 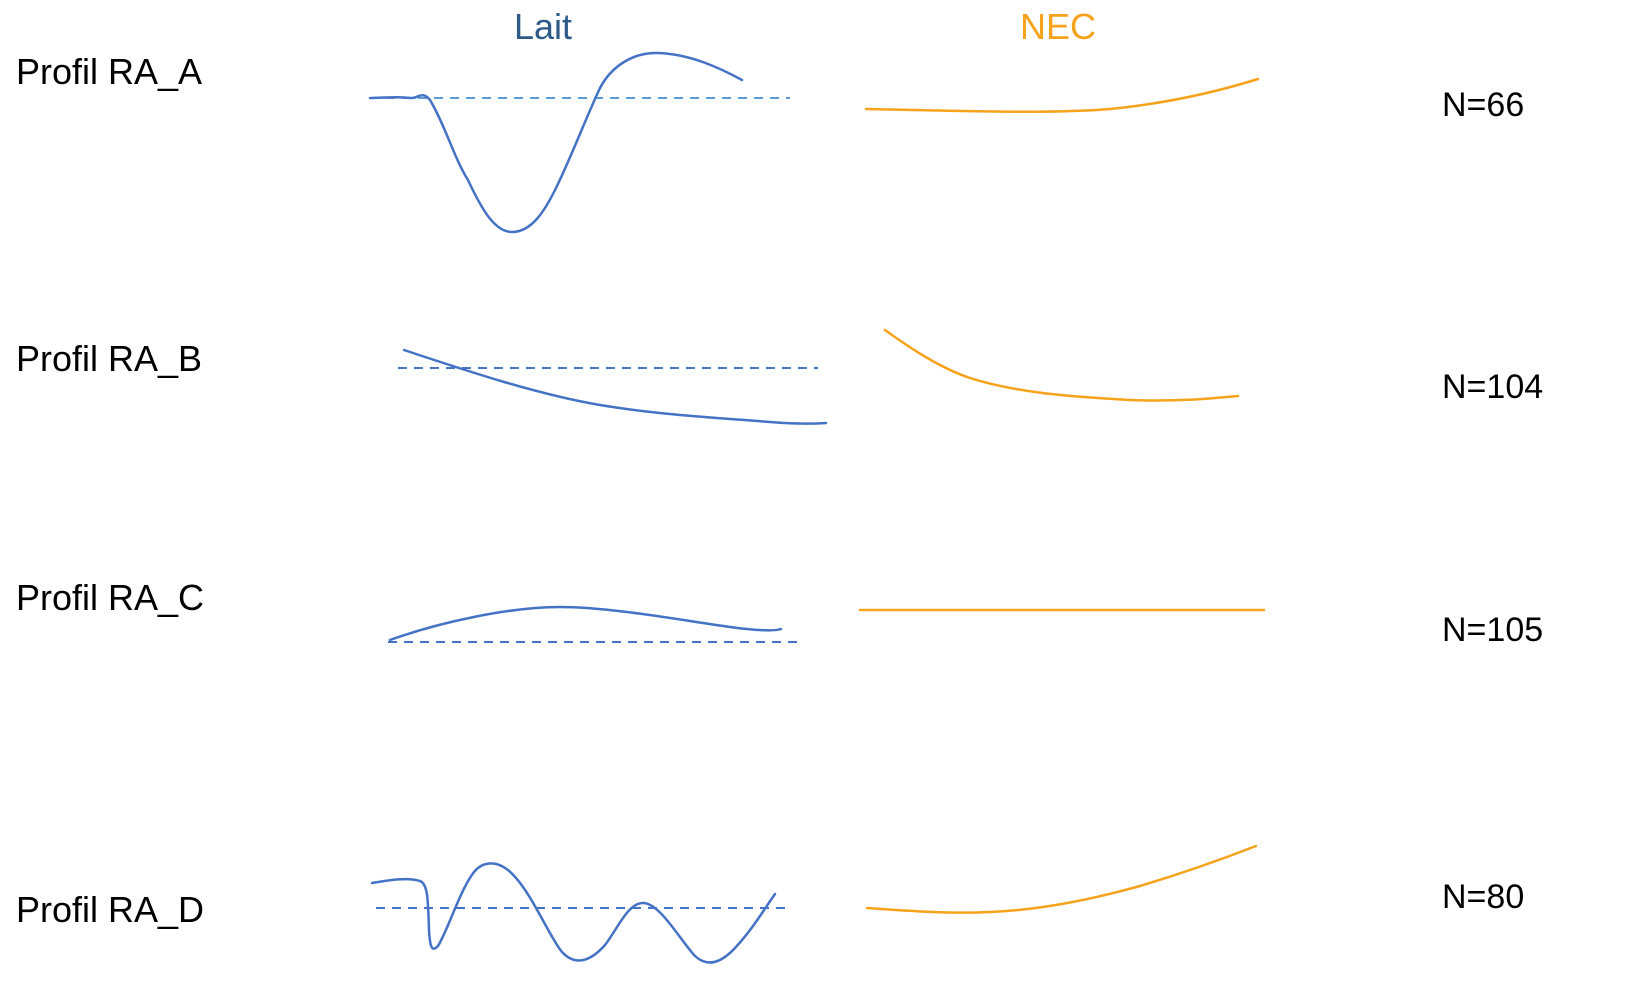 I want to click on profile-label-b: Profil RA_B, so click(x=109, y=358).